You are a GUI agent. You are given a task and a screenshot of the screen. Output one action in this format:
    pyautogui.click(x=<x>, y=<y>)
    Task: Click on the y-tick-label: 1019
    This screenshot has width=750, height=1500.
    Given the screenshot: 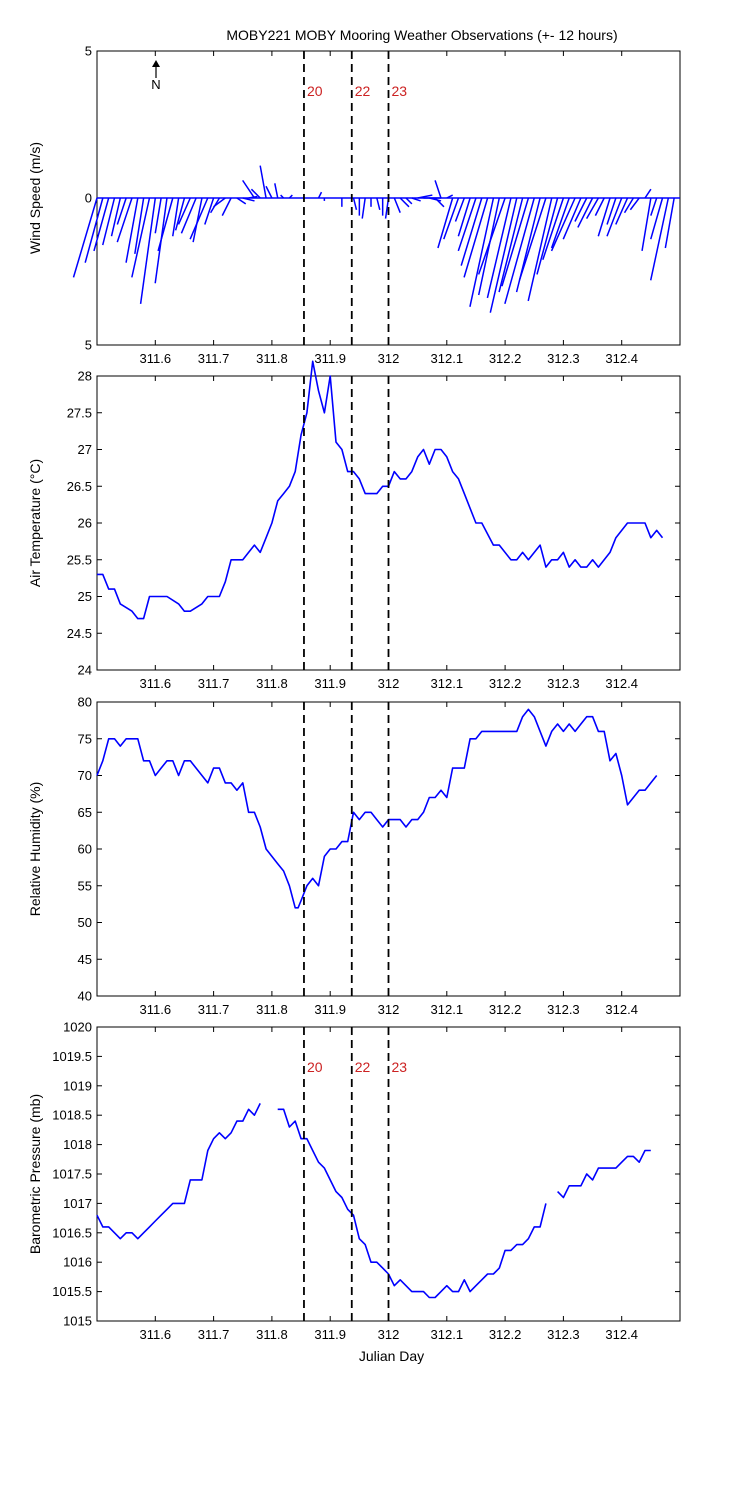 What is the action you would take?
    pyautogui.click(x=77, y=1085)
    